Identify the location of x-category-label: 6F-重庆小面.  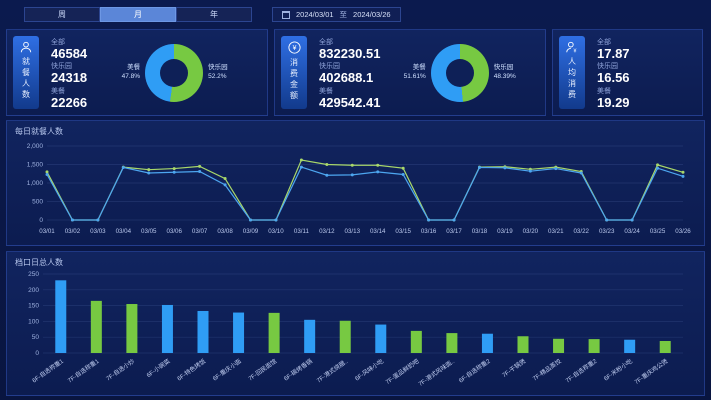
(227, 369).